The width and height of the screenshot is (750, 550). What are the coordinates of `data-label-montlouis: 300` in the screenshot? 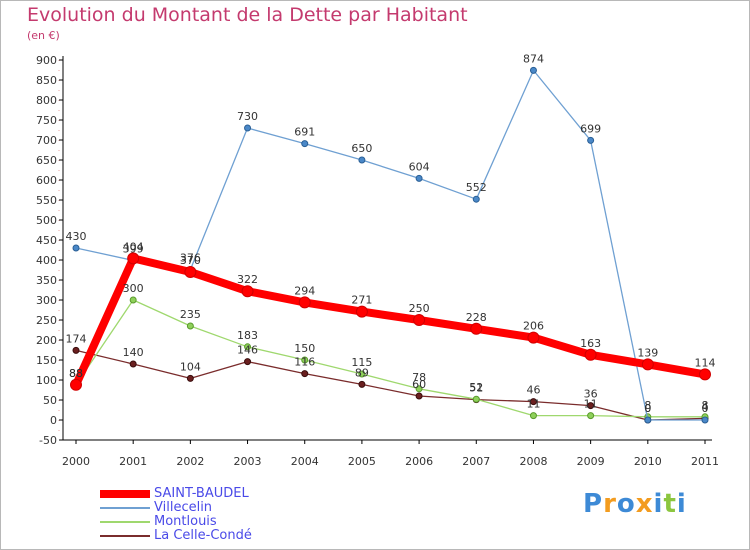 It's located at (133, 288).